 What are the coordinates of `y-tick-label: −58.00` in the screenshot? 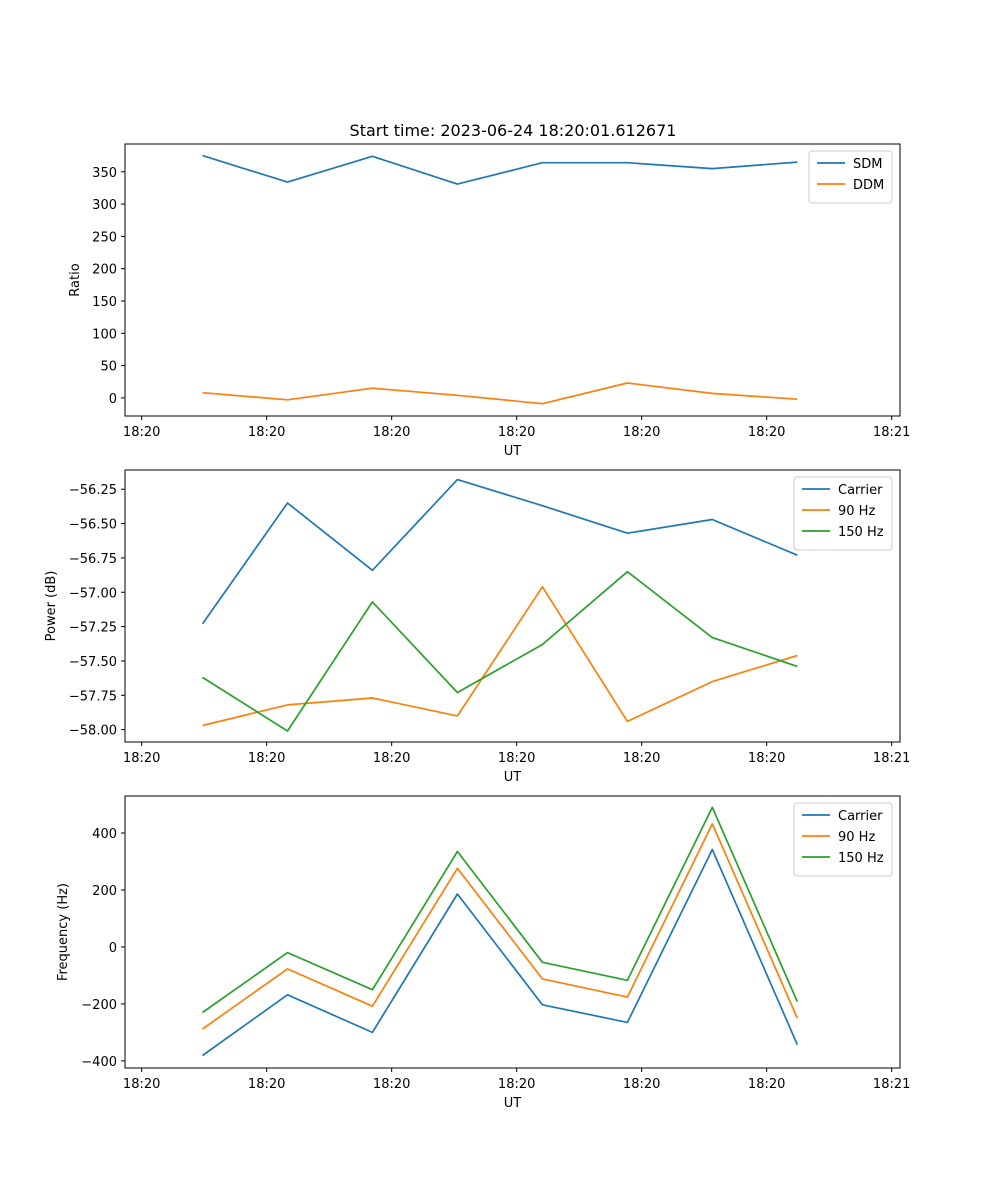 It's located at (93, 731).